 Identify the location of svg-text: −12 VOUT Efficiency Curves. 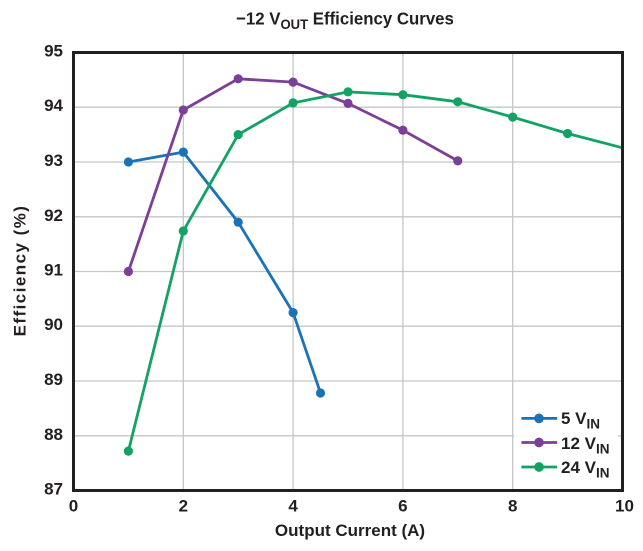
(345, 20).